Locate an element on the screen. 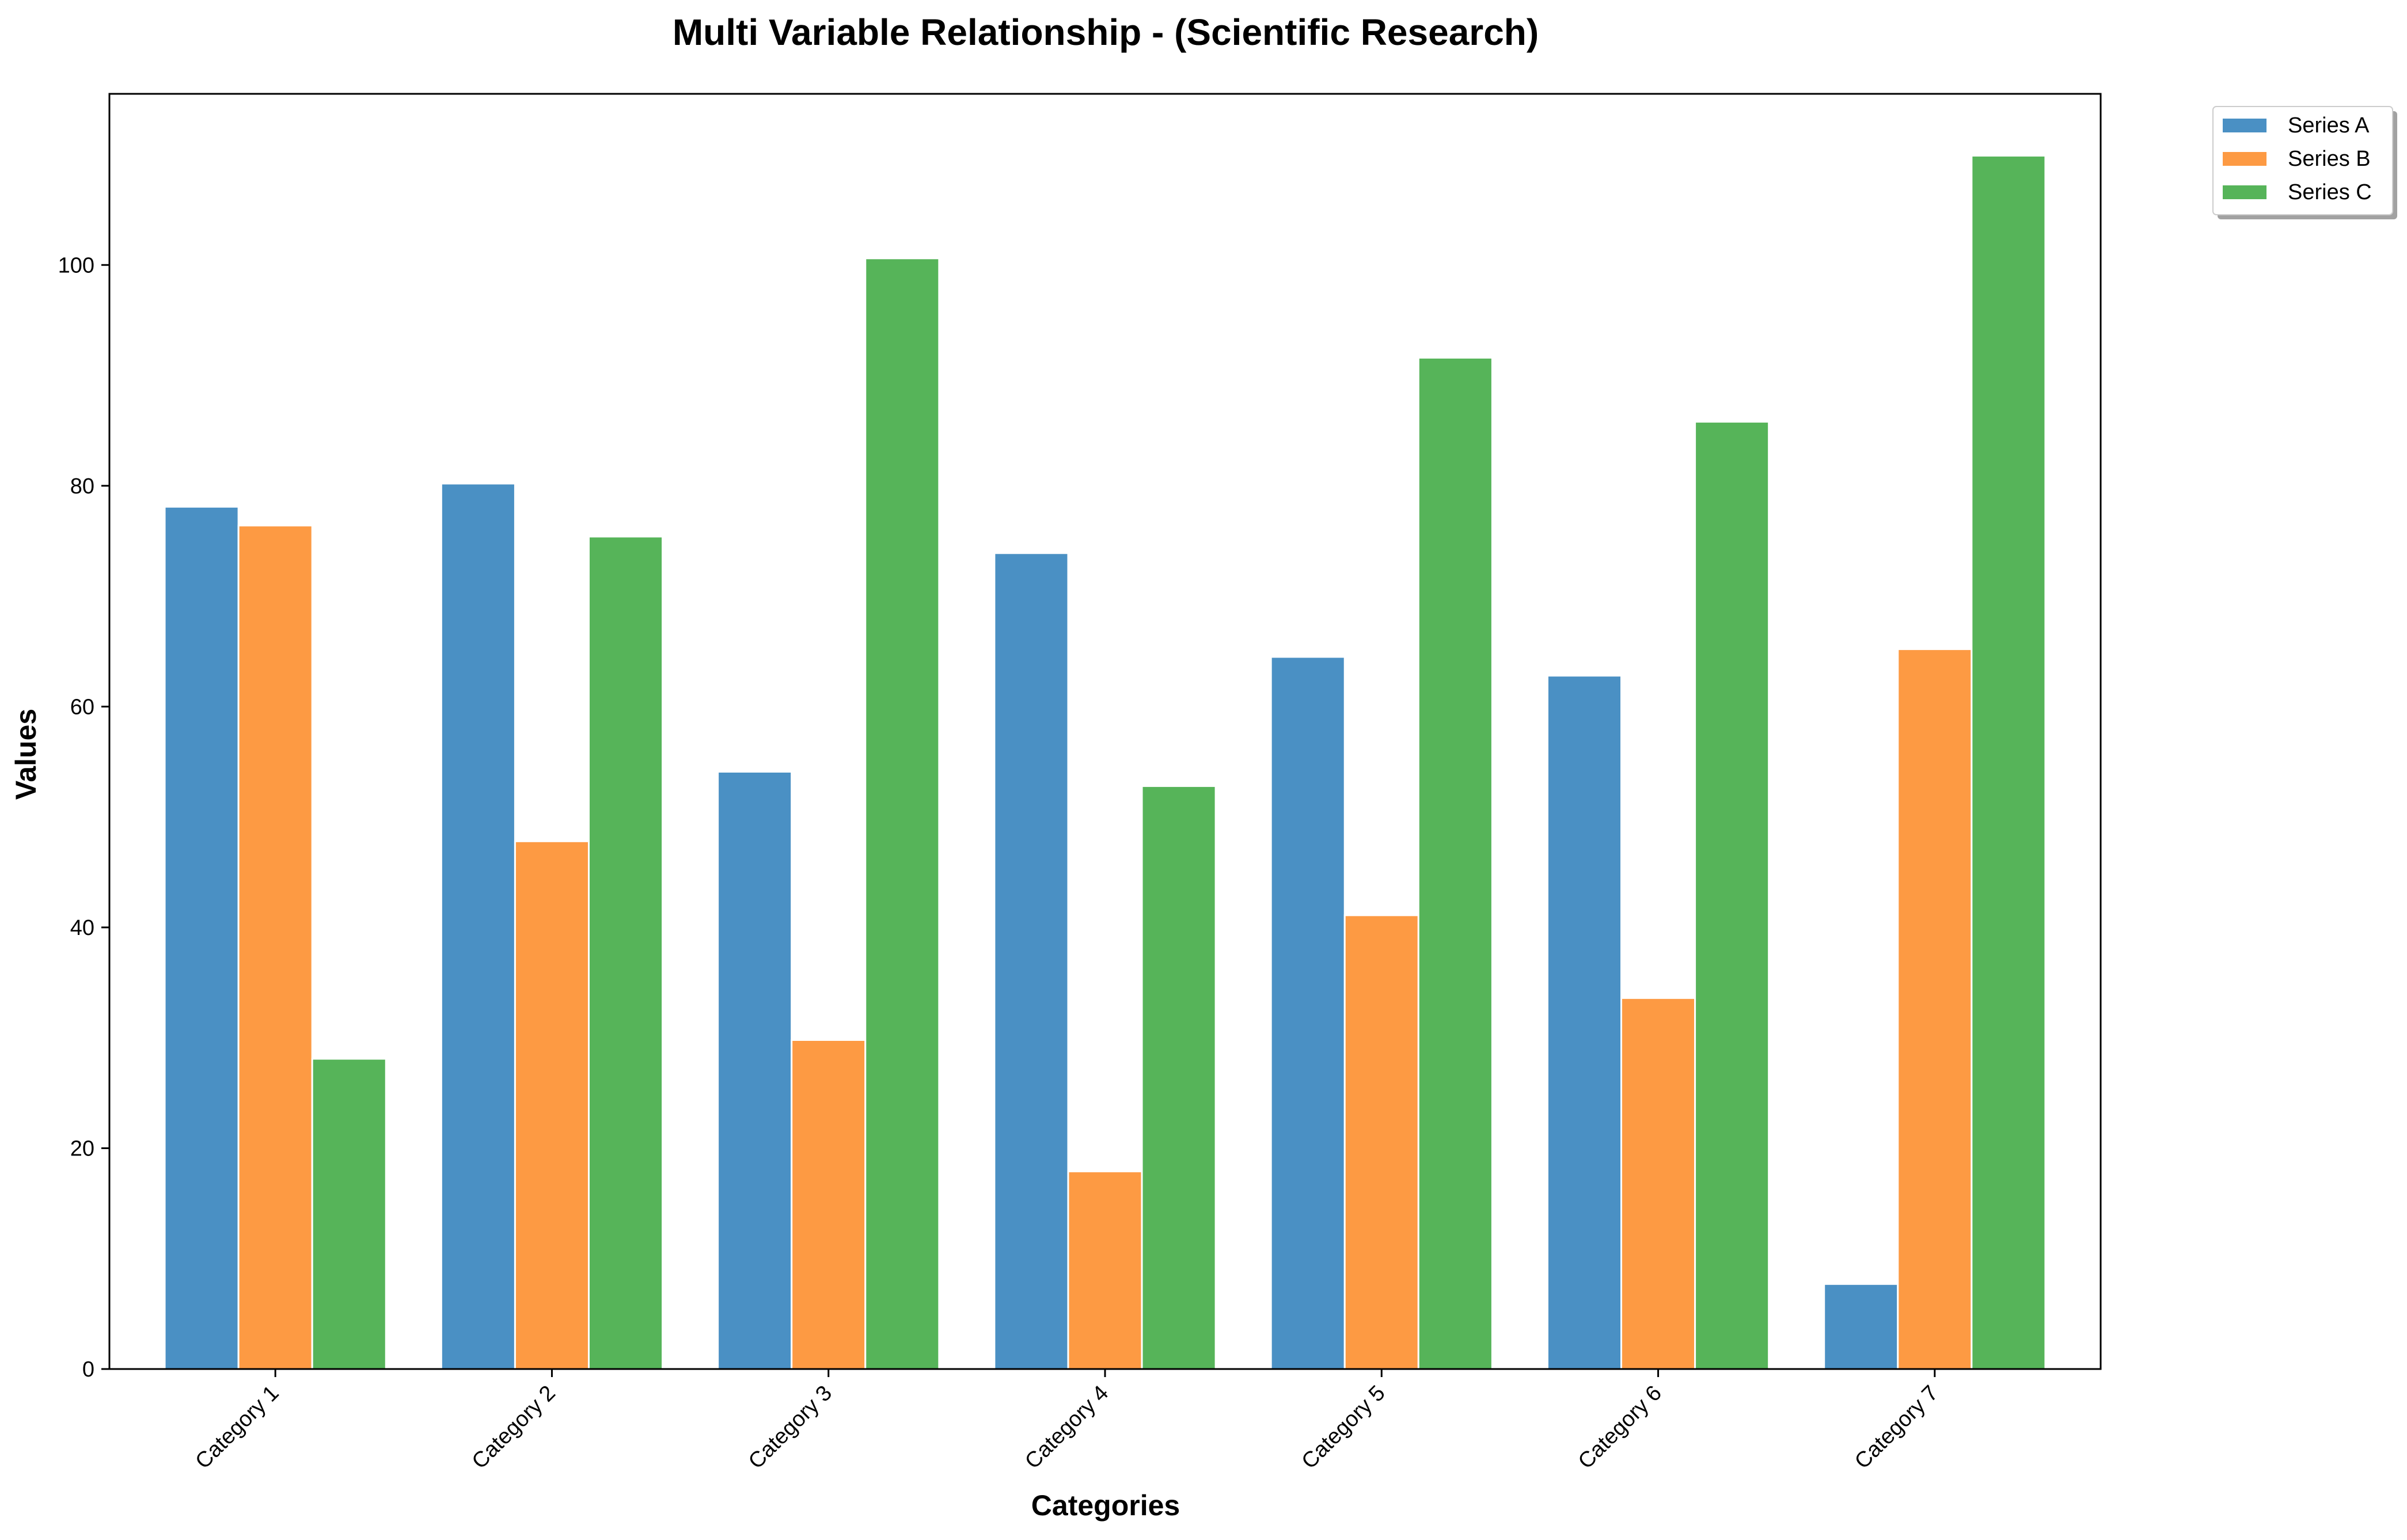 The image size is (2407, 1540). y-tick-label: 0 is located at coordinates (88, 1370).